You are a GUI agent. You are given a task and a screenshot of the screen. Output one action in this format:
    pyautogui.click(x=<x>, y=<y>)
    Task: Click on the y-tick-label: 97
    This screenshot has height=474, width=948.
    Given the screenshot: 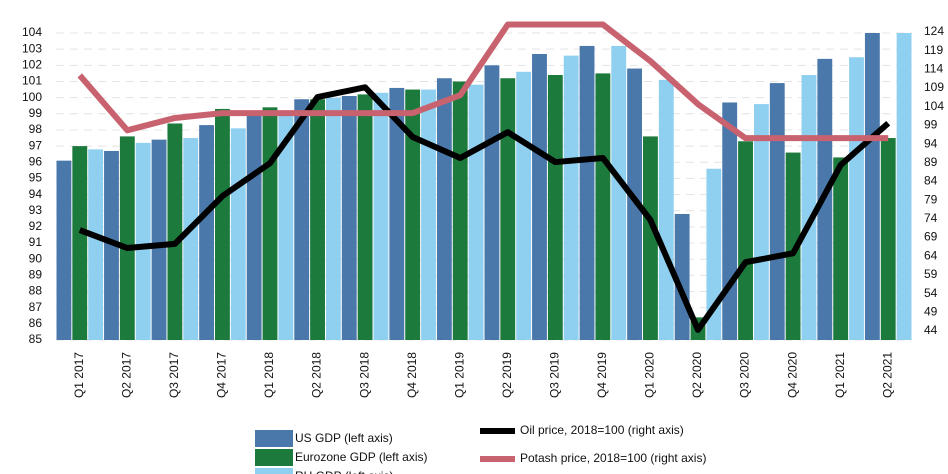 What is the action you would take?
    pyautogui.click(x=36, y=145)
    